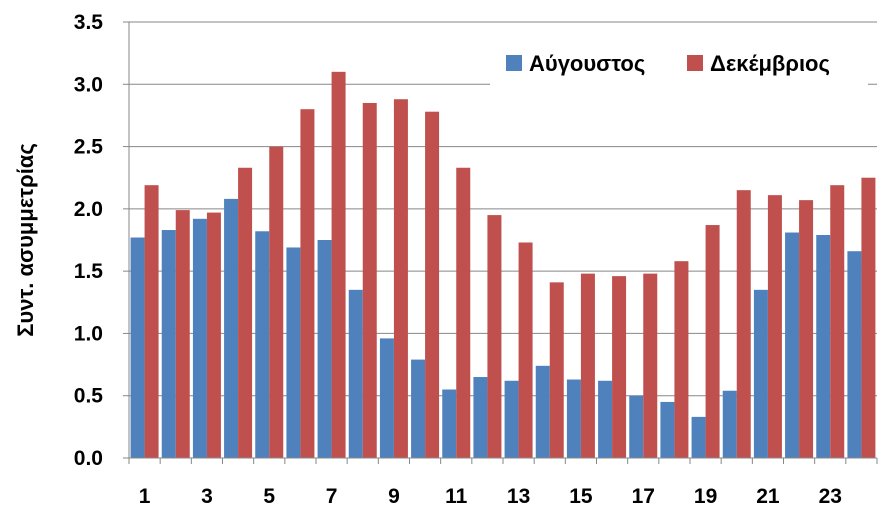 The image size is (889, 512). Describe the element at coordinates (768, 496) in the screenshot. I see `x-tick-label: 21` at that location.